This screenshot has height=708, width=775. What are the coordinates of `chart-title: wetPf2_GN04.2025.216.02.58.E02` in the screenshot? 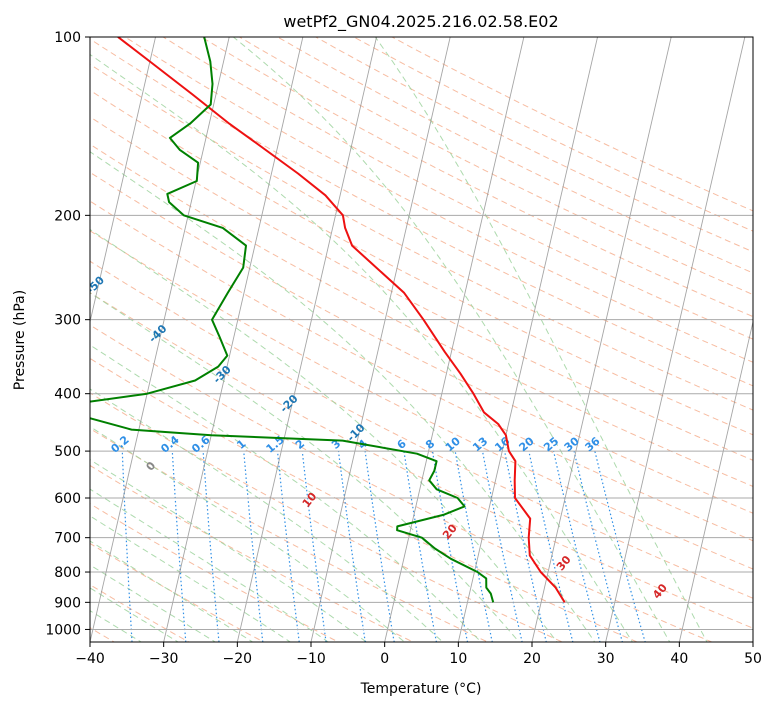 It's located at (420, 22).